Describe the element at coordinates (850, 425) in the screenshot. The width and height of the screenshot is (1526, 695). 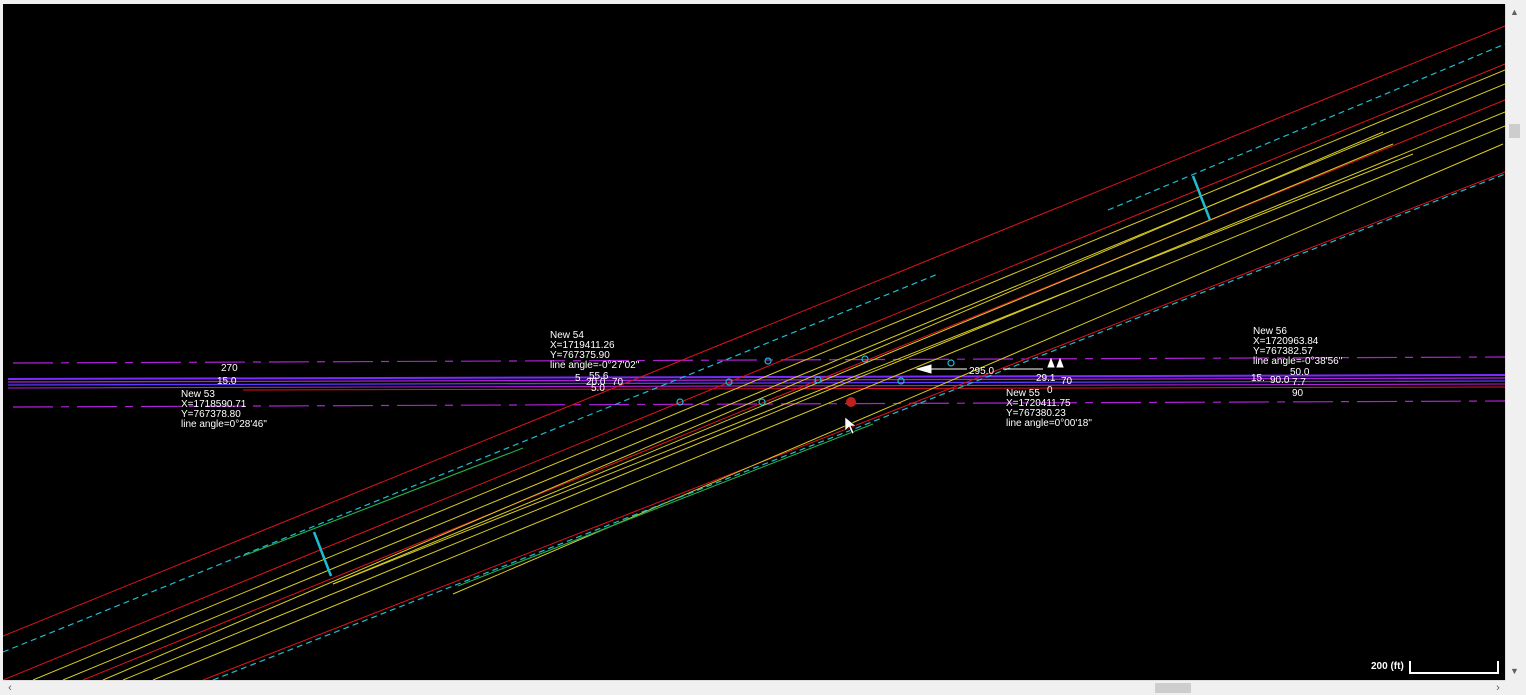
I see `cursor-arrow-icon` at that location.